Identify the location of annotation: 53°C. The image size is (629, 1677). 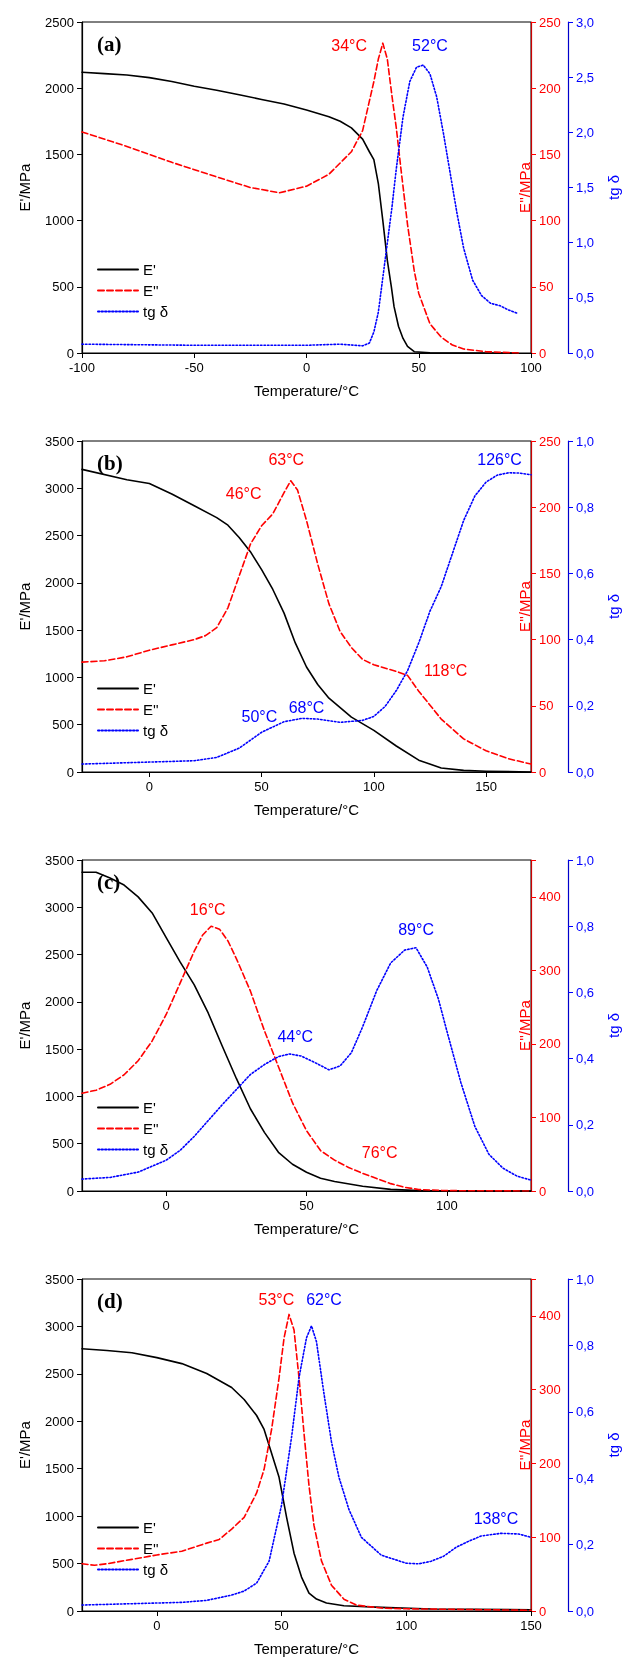
(276, 1300).